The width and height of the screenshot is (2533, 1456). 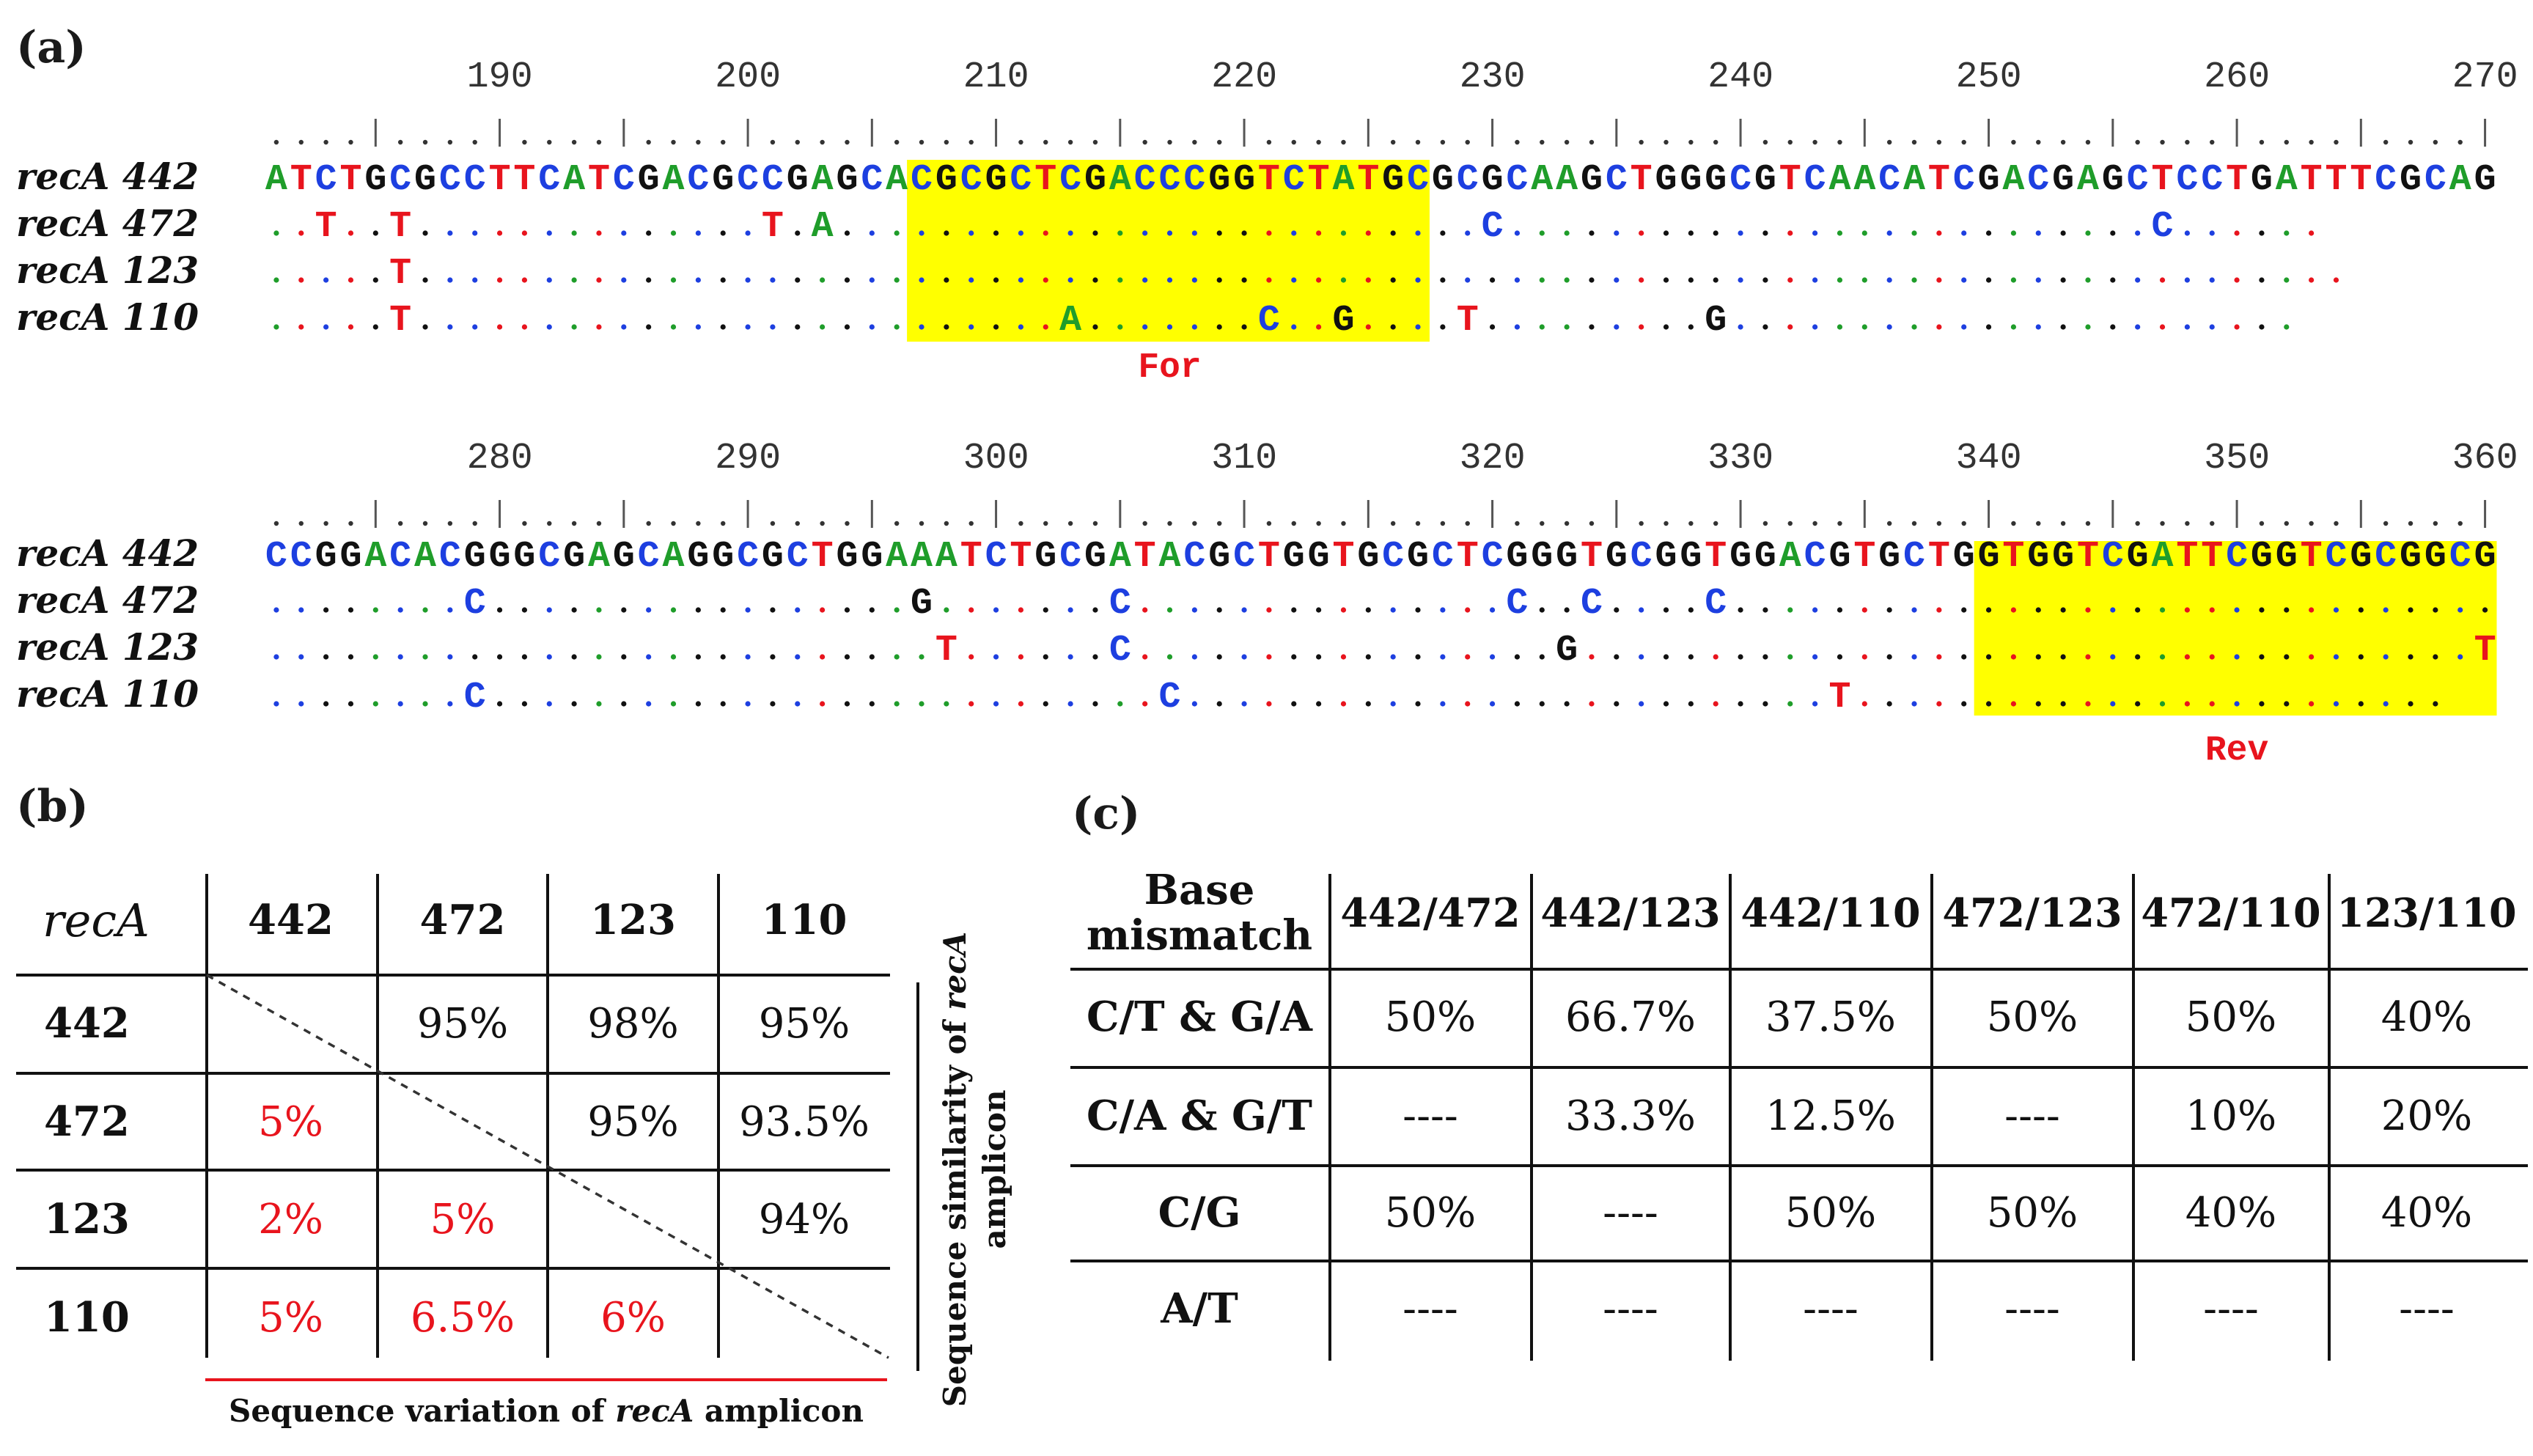 What do you see at coordinates (1199, 1017) in the screenshot?
I see `mismatch-row-label: C/T & G/A` at bounding box center [1199, 1017].